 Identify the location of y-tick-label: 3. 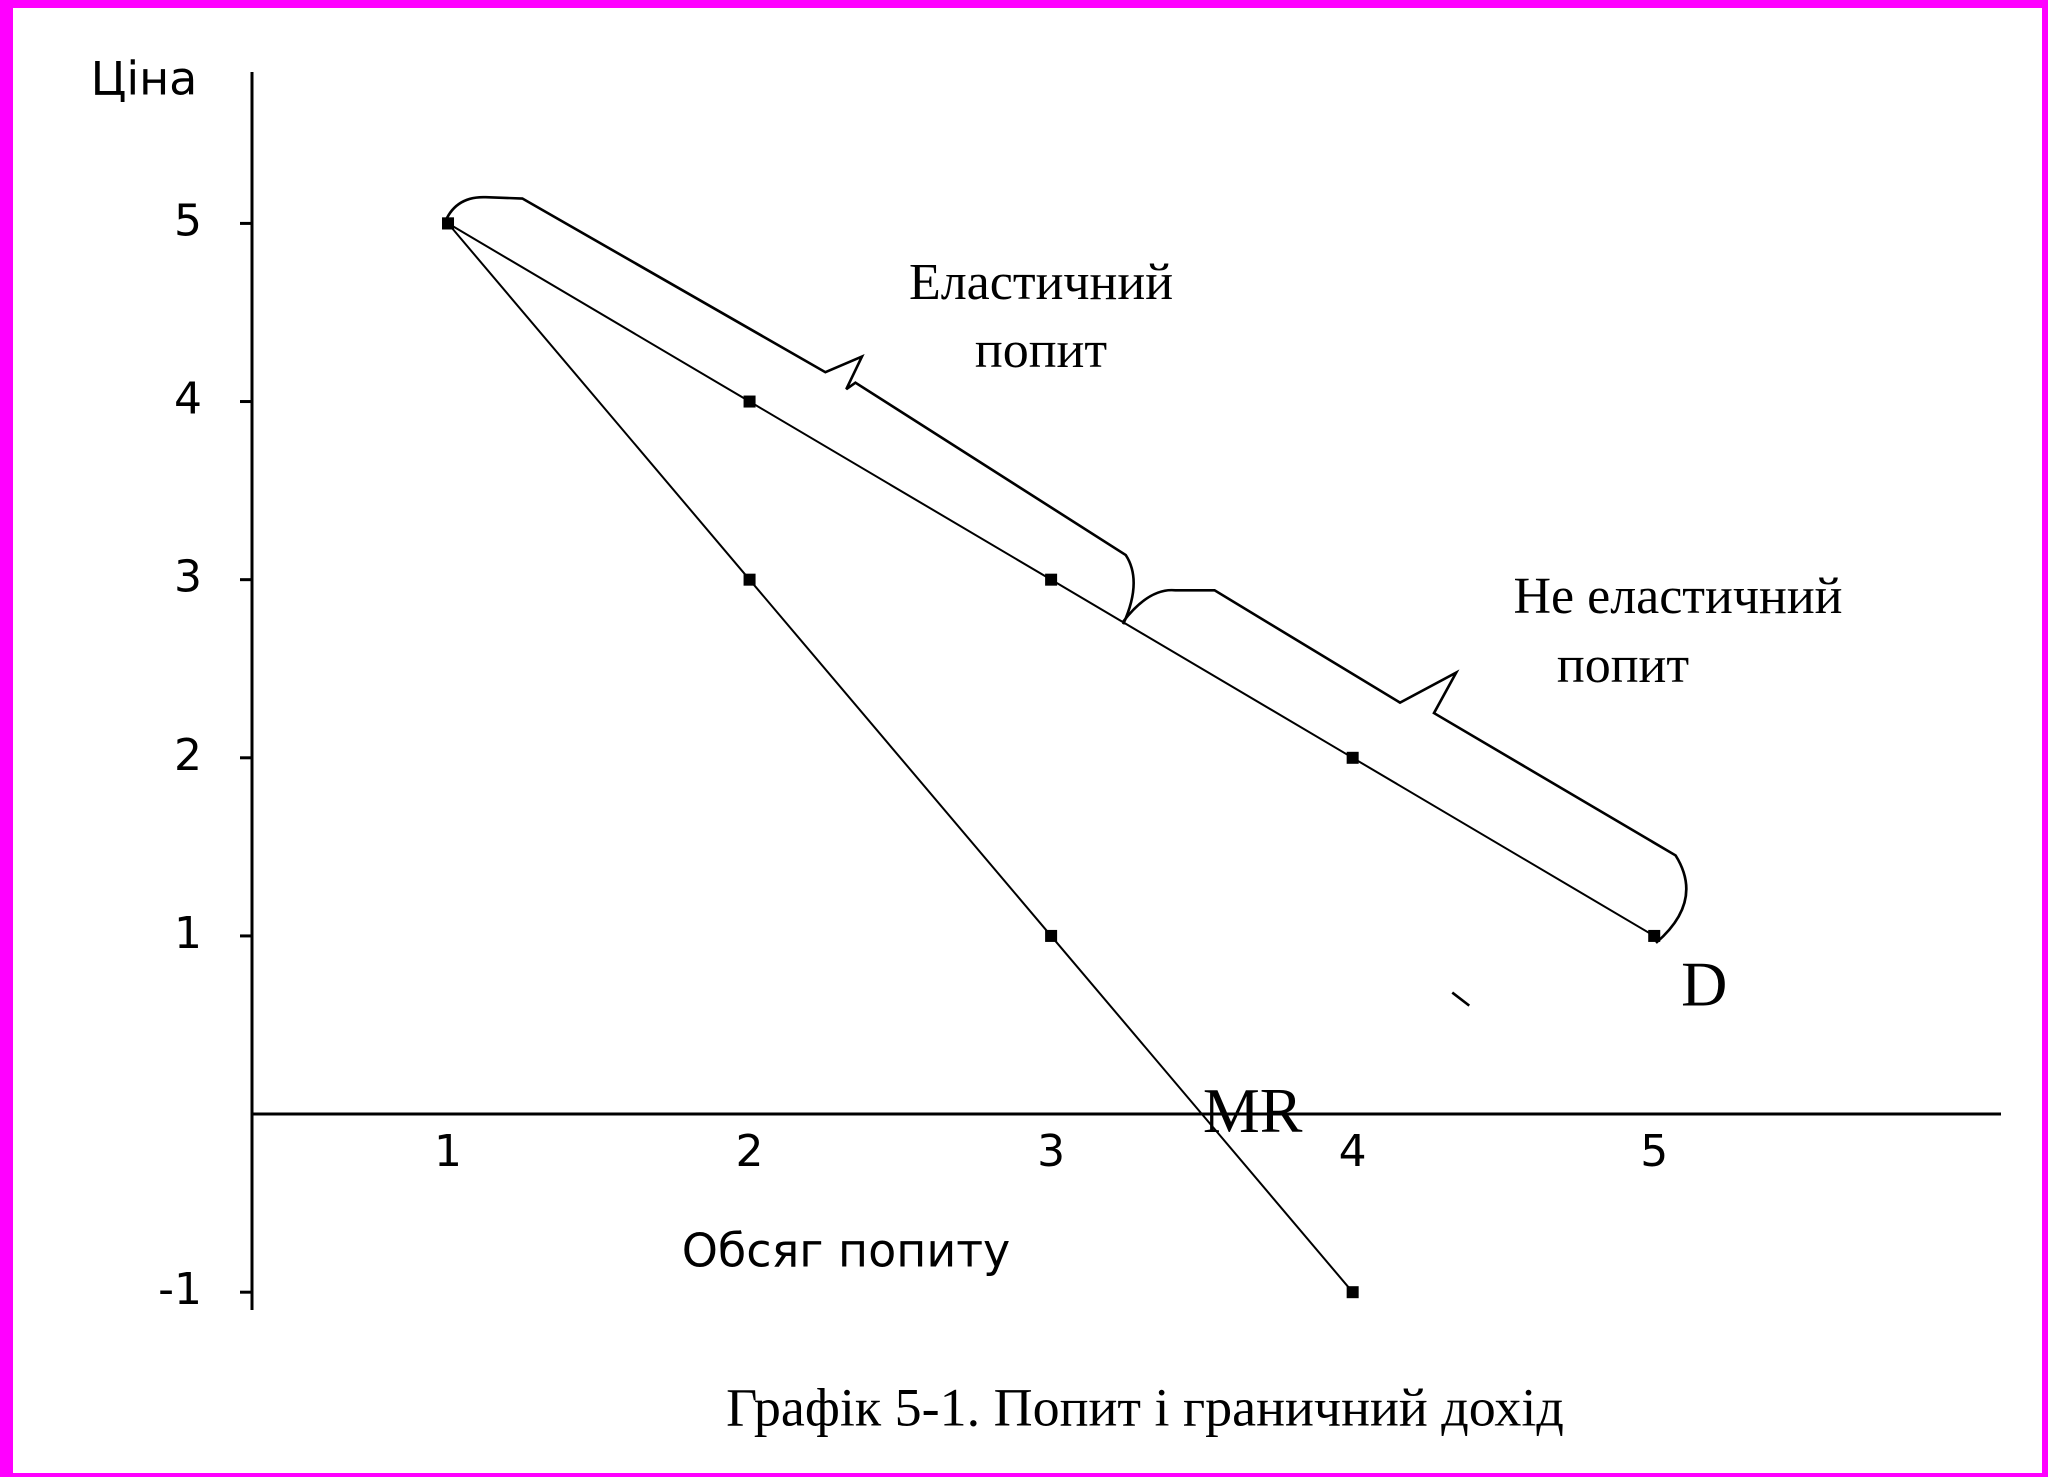
(188, 577).